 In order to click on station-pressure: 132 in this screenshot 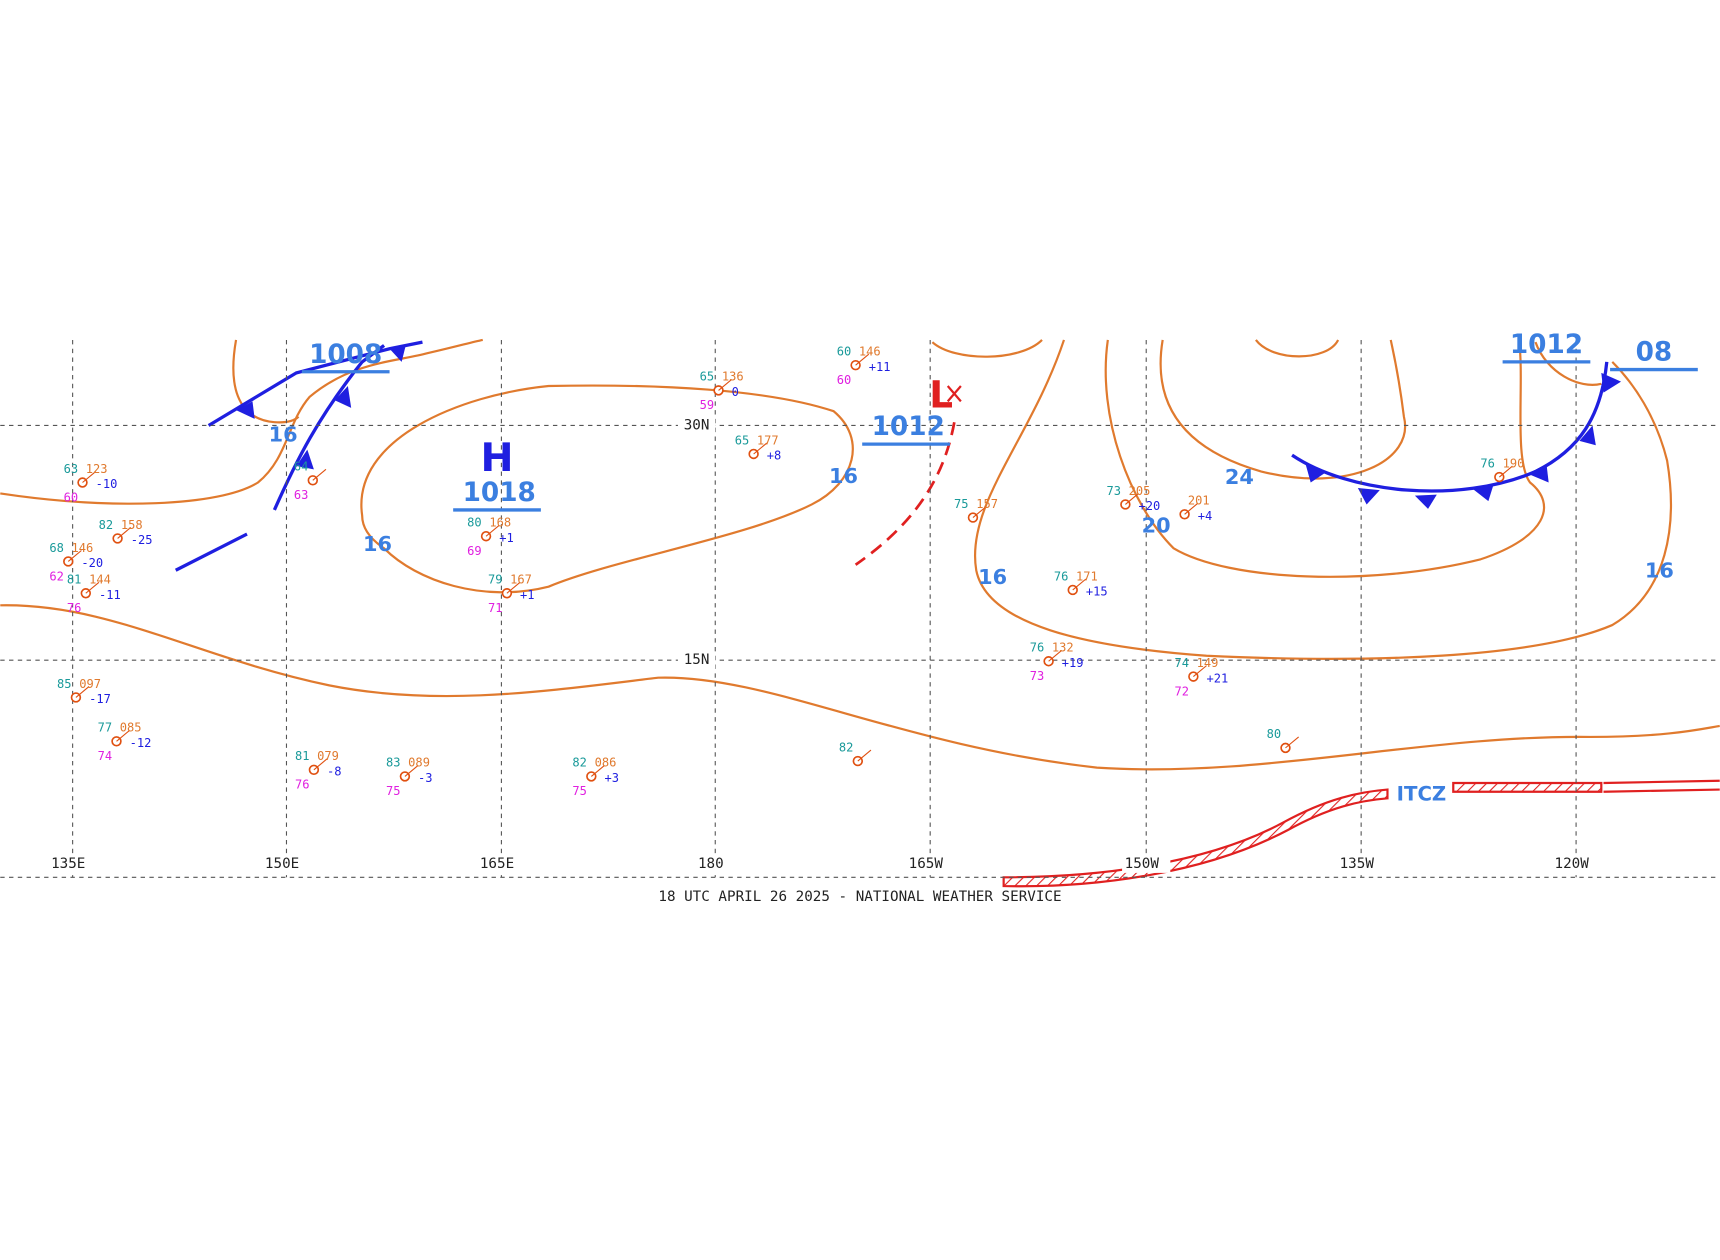, I will do `click(1063, 648)`.